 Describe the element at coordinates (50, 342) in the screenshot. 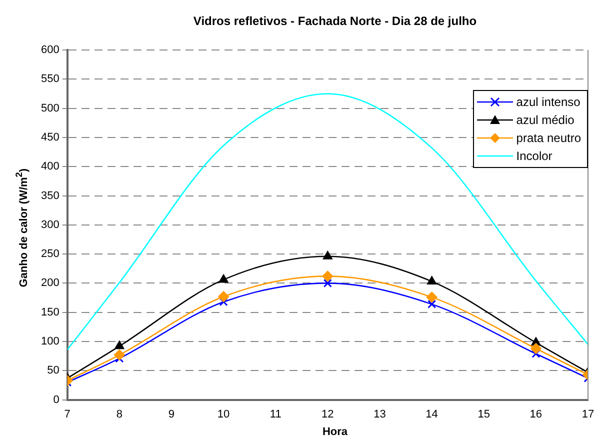

I see `y-tick-label: 100` at that location.